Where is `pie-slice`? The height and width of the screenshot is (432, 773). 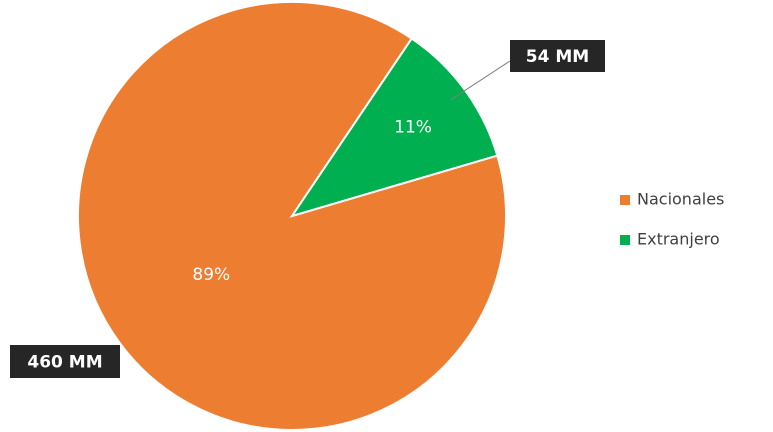
pie-slice is located at coordinates (394, 127).